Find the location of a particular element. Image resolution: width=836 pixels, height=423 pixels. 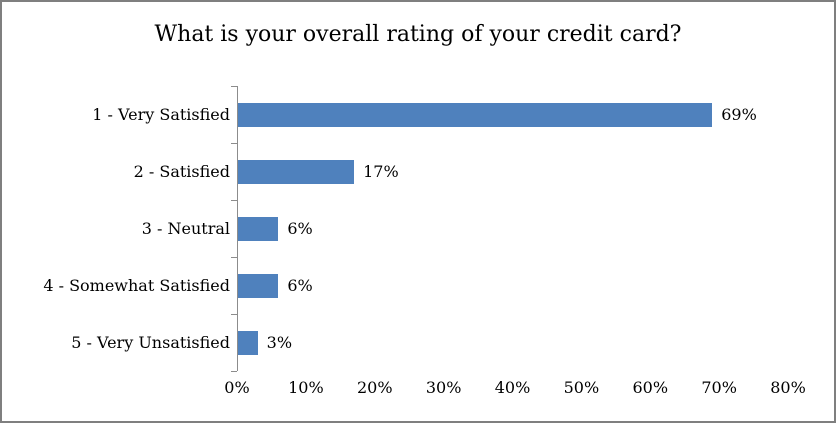

chart-row: 4 - Somewhat Satisfied 6% is located at coordinates (401, 285).